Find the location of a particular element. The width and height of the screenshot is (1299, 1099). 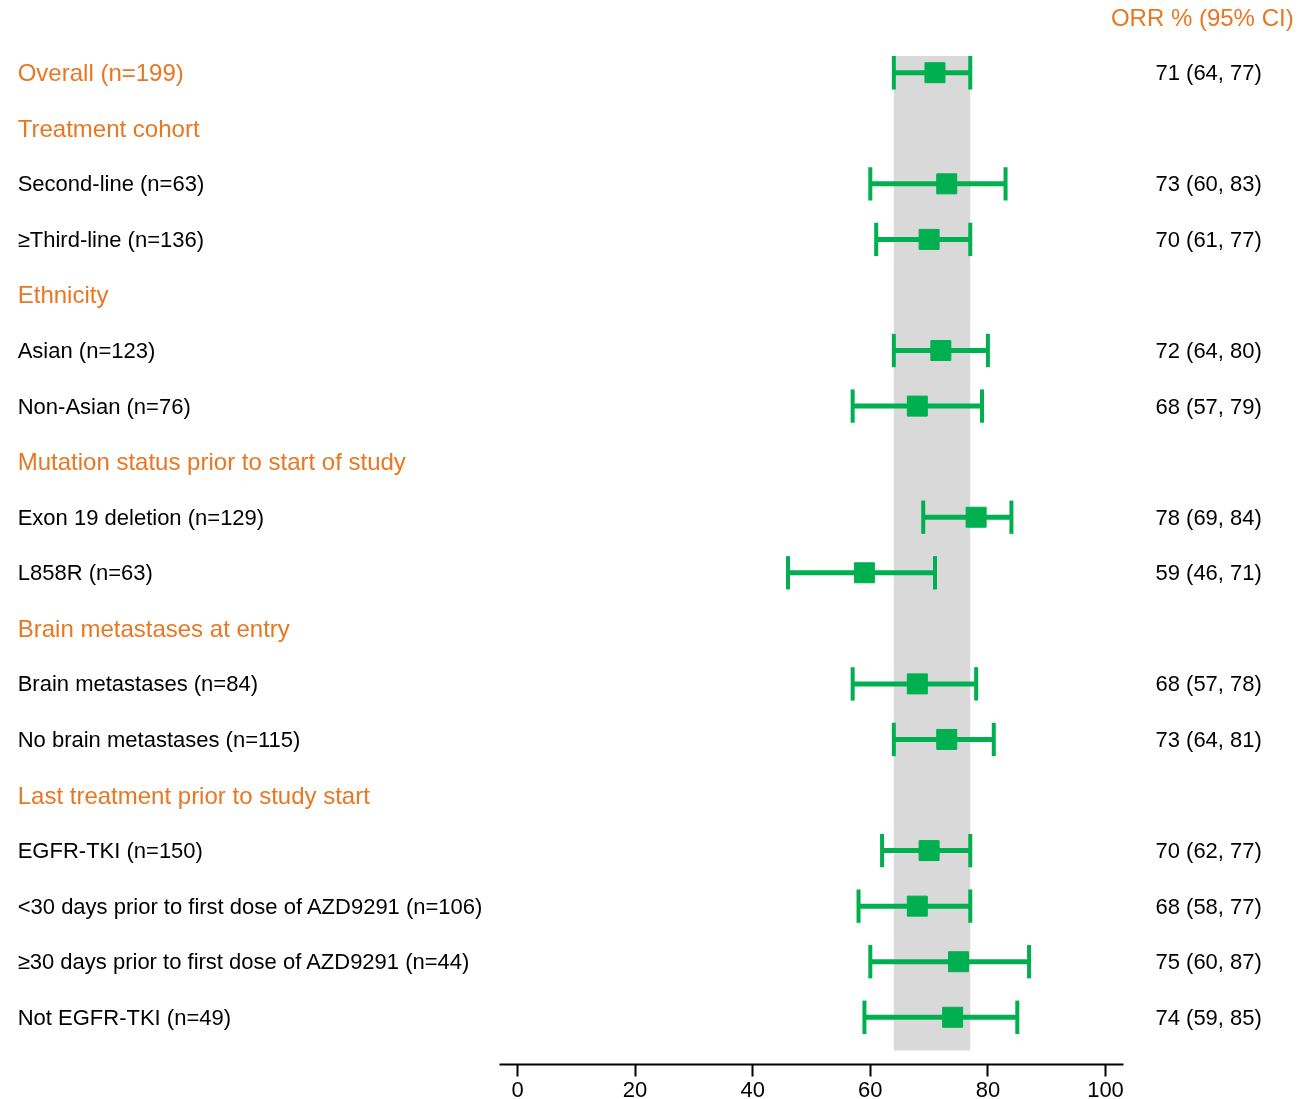

y-tick-label: No brain metastases (n=115) is located at coordinates (159, 739).